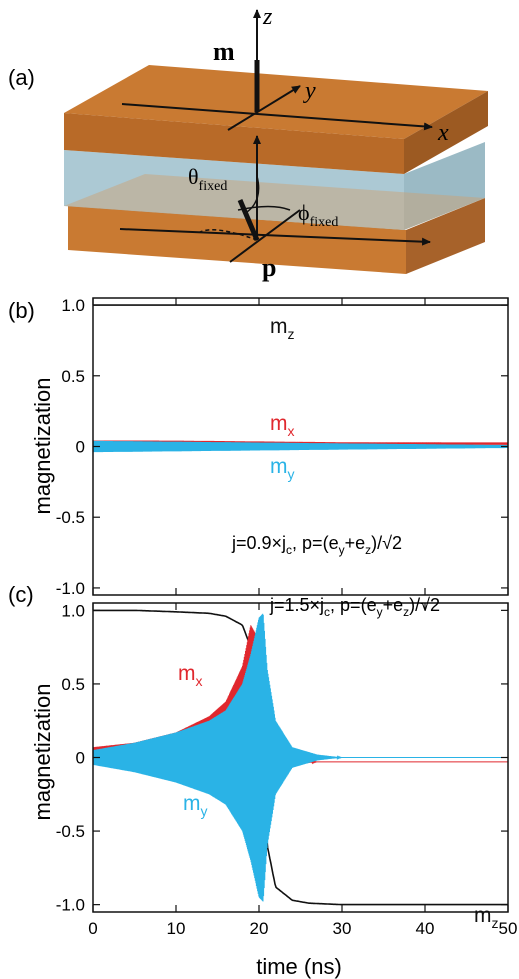 This screenshot has width=519, height=979. What do you see at coordinates (282, 425) in the screenshot?
I see `panel-b-mx-label: mx` at bounding box center [282, 425].